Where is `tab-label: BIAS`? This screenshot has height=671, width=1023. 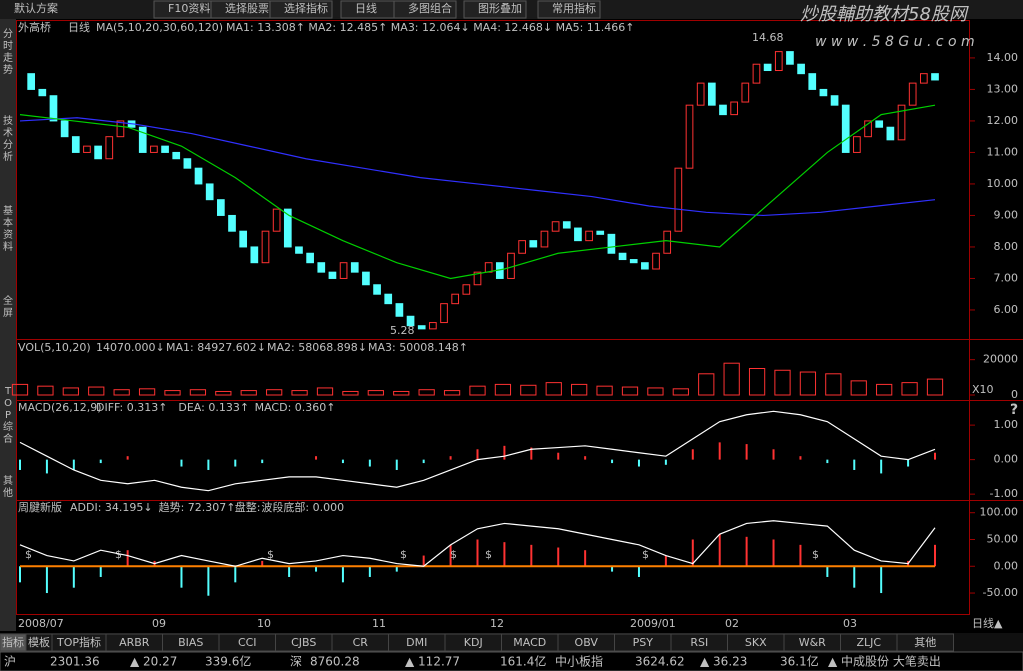 tab-label: BIAS is located at coordinates (190, 642).